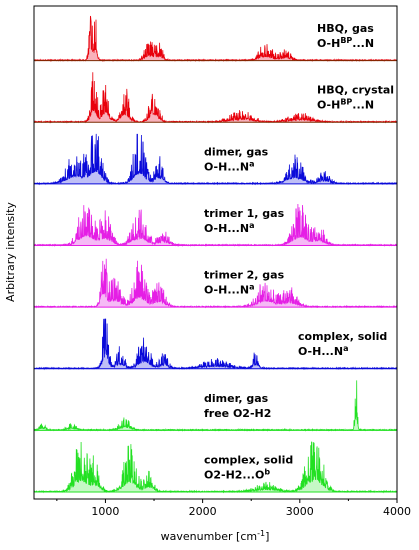 The height and width of the screenshot is (550, 419). I want to click on x-tick-label: 2000, so click(203, 511).